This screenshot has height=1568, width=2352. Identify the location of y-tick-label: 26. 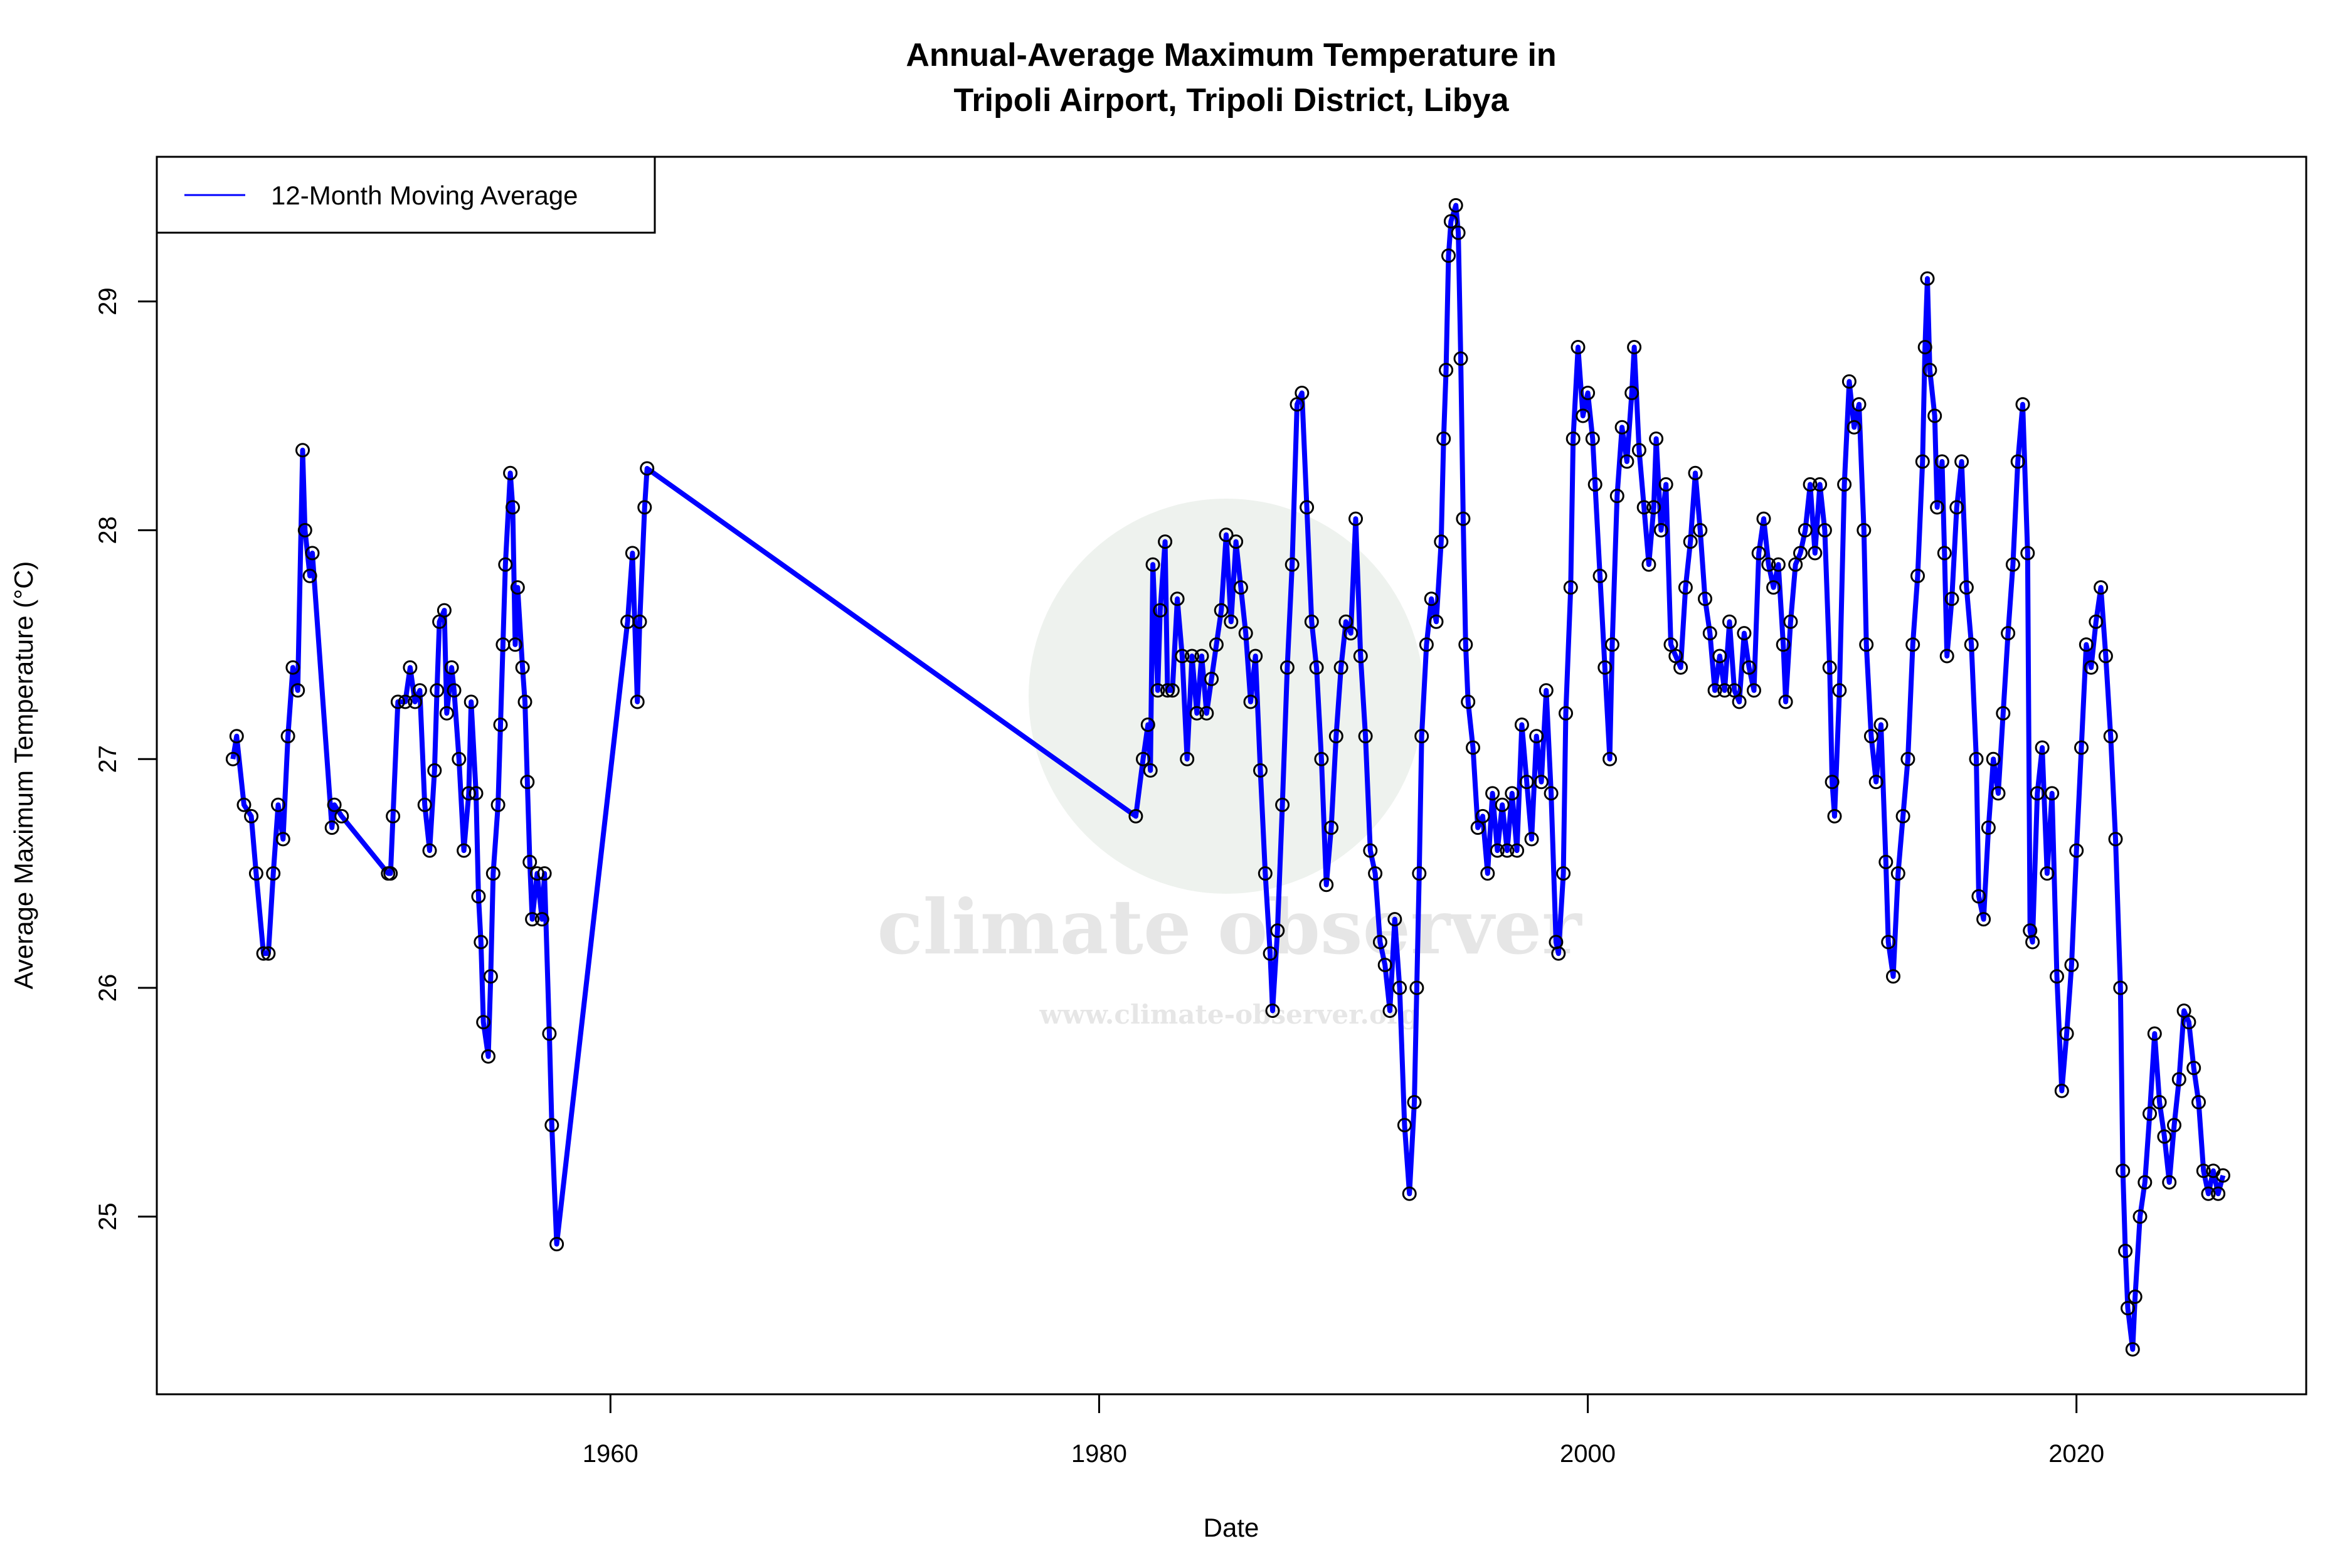
(108, 988).